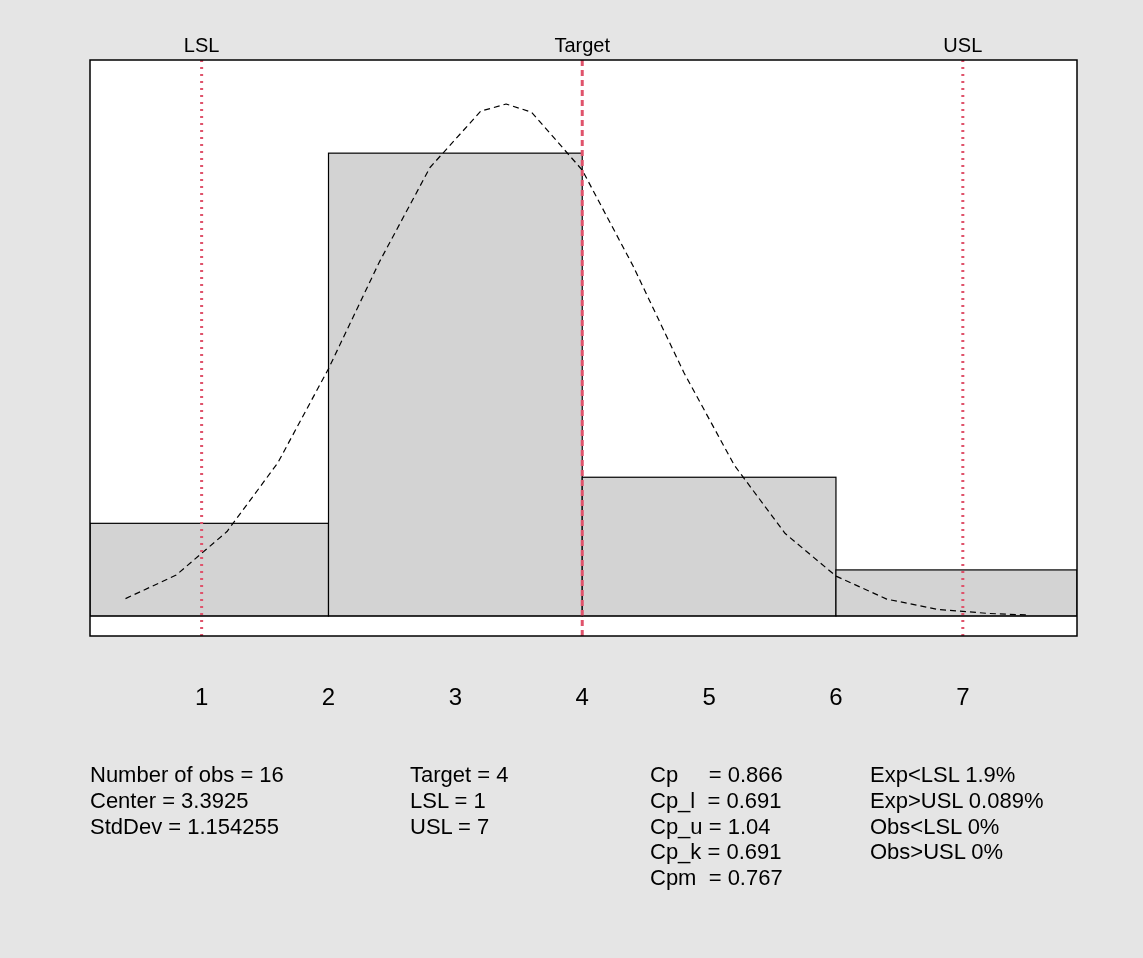 Image resolution: width=1143 pixels, height=958 pixels. I want to click on text: Exp<LSL 1.9% Exp>USL 0.089% Obs<LSL 0% Obs>USL 0%, so click(957, 813).